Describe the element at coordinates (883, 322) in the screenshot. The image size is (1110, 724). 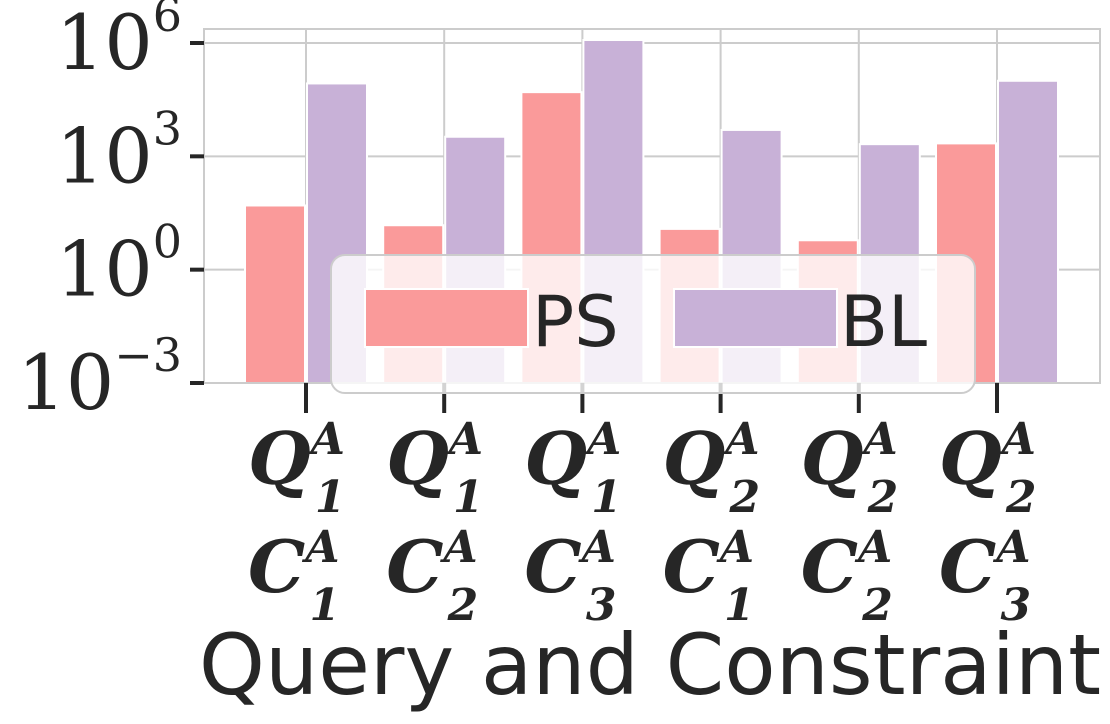
I see `legend-label-bl: BL` at that location.